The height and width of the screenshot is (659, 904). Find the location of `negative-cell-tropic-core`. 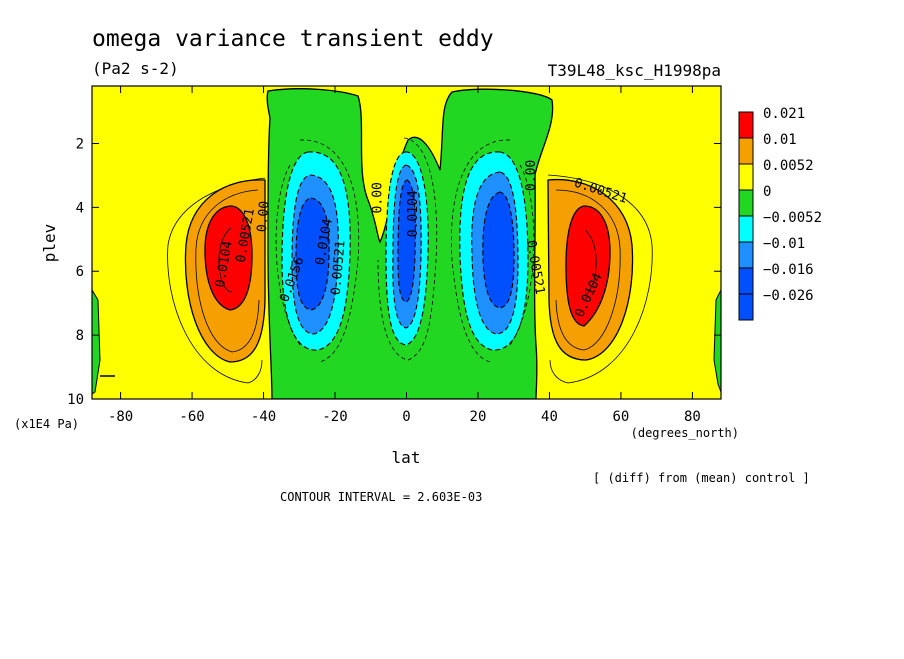

negative-cell-tropic-core is located at coordinates (406, 241).